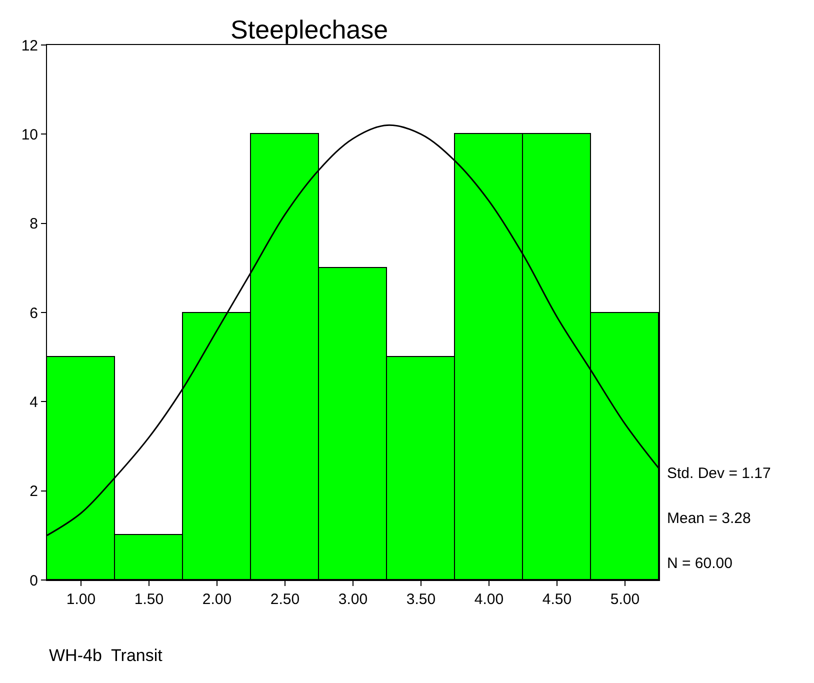 This screenshot has width=814, height=683. What do you see at coordinates (81, 599) in the screenshot?
I see `x-tick-label: 1.00` at bounding box center [81, 599].